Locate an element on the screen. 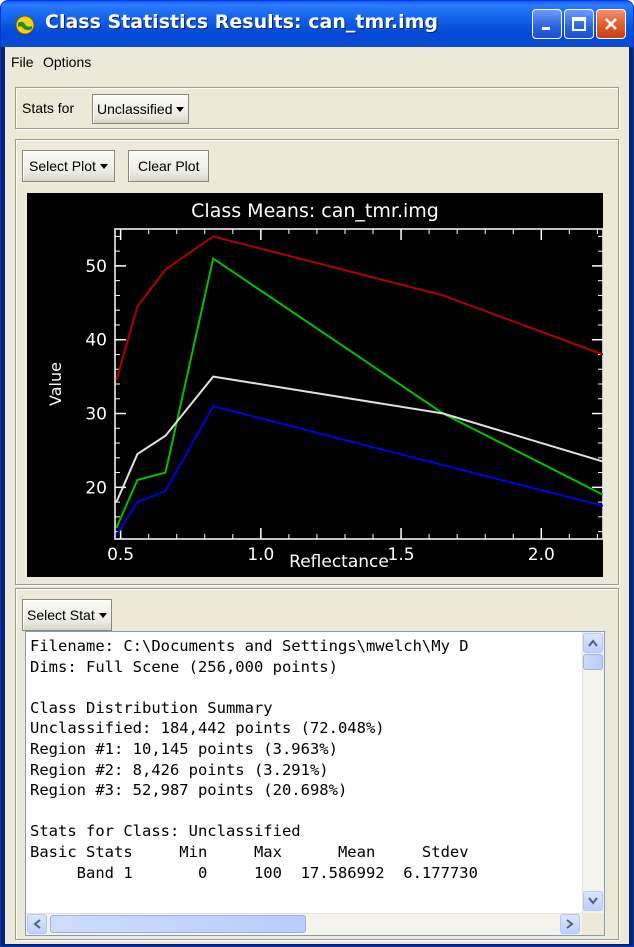  select-plot-button: Select Plot is located at coordinates (68, 166).